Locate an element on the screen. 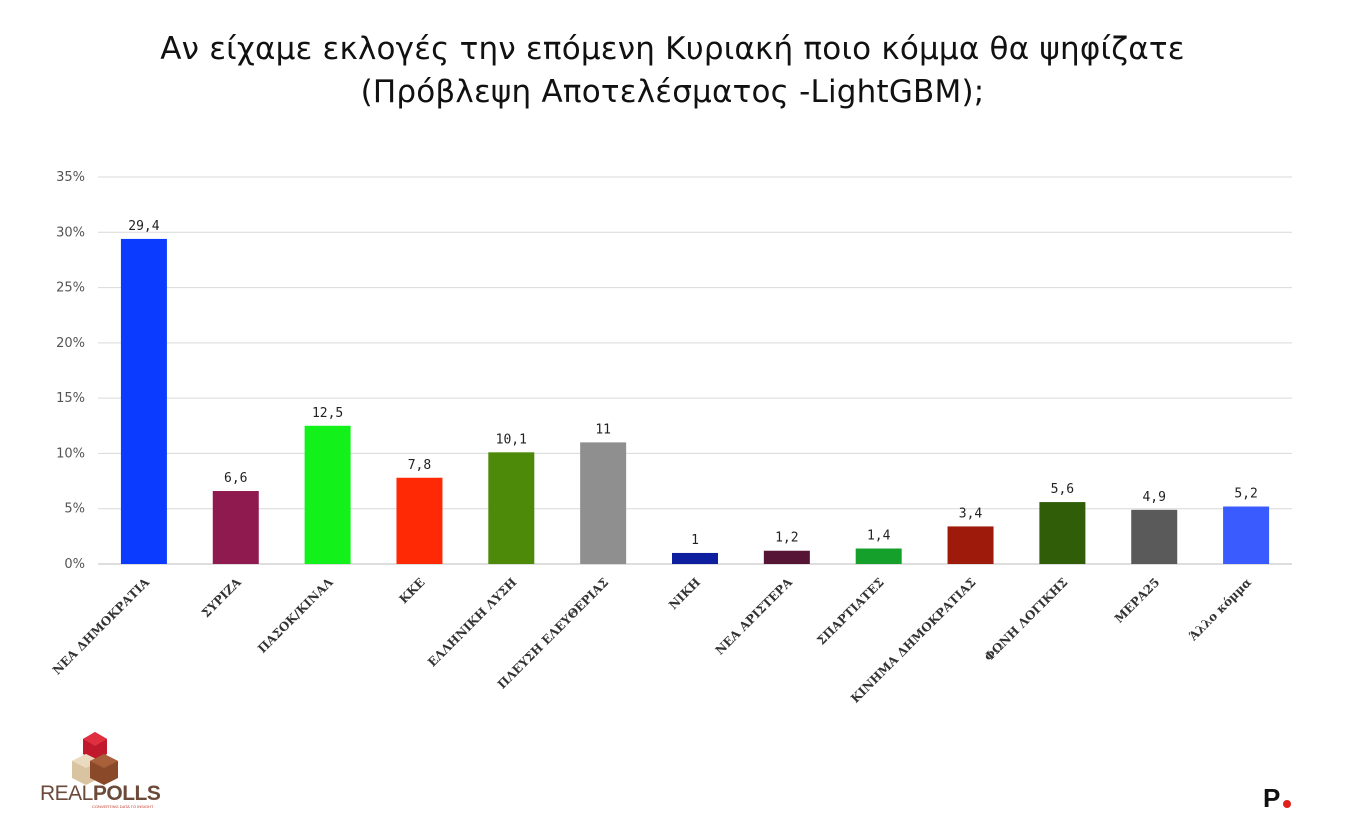  x-category-label: ΝΙΚΗ is located at coordinates (684, 593).